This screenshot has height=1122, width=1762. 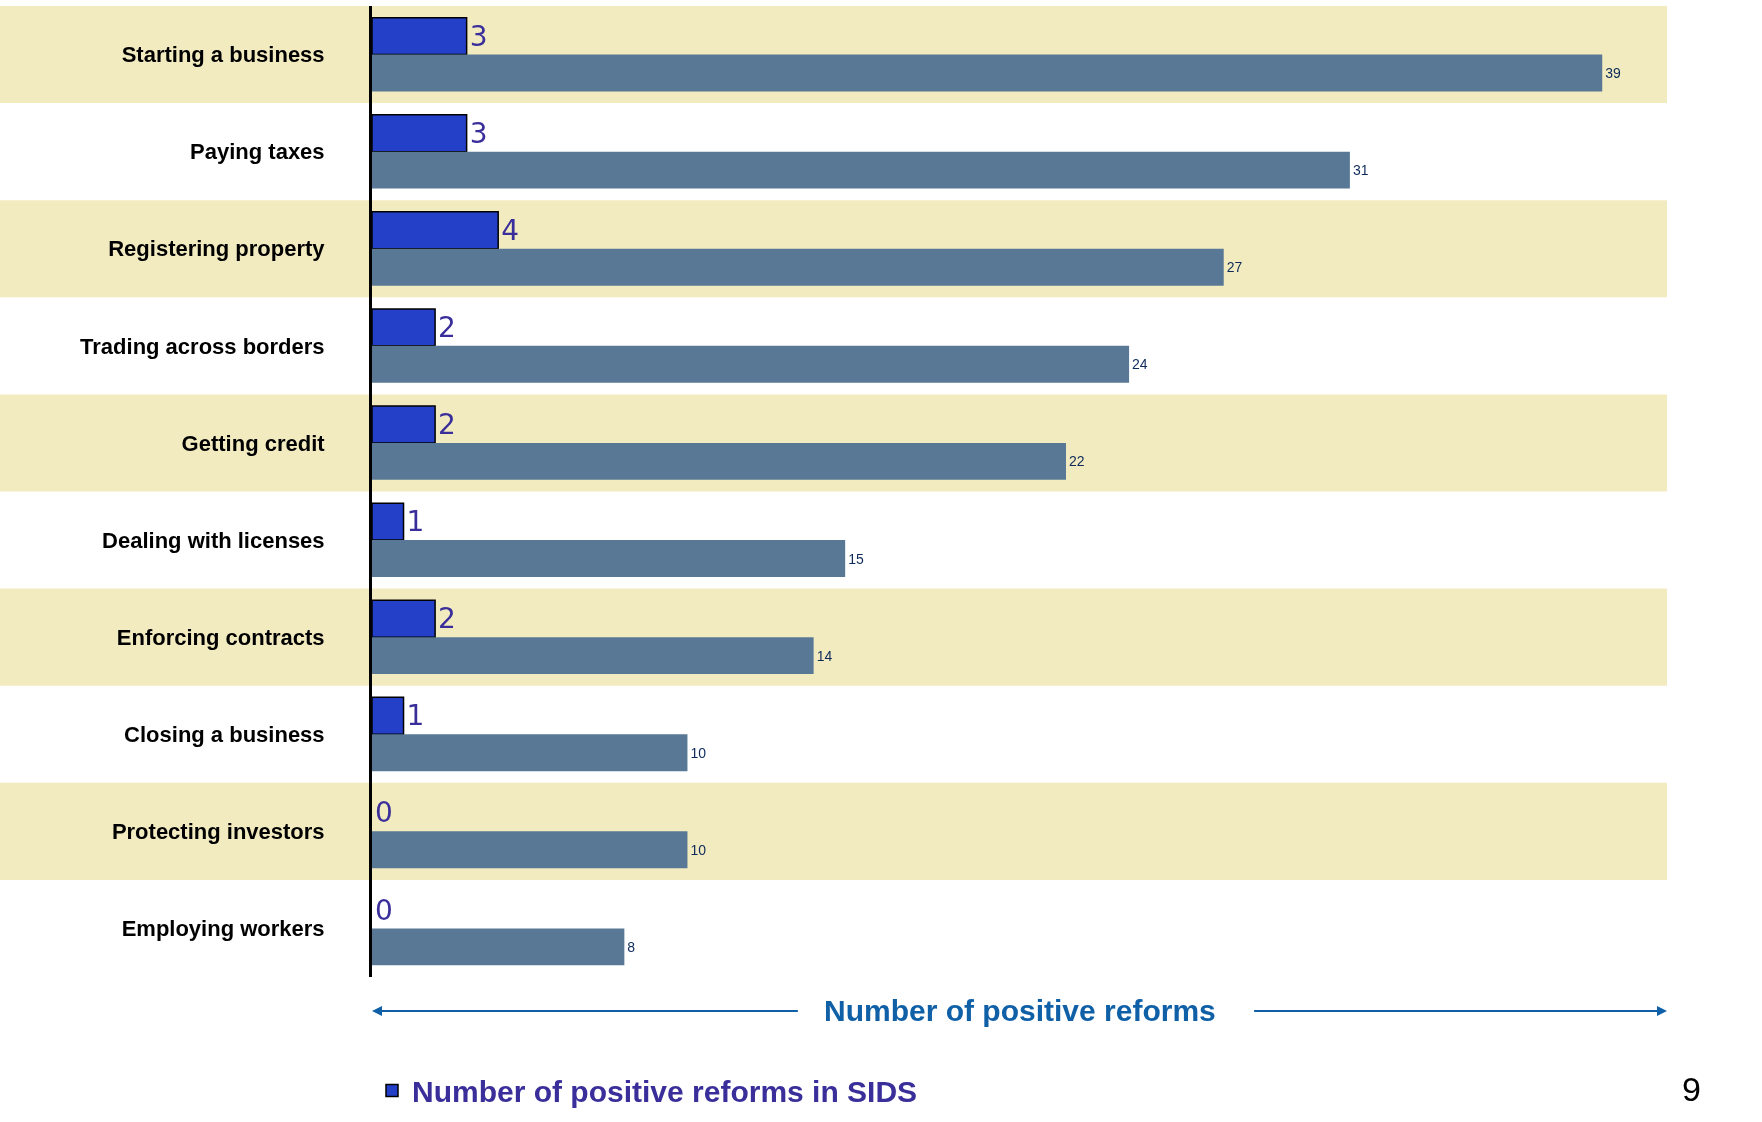 I want to click on legend-label: Number of positive reforms in SIDS, so click(x=665, y=1092).